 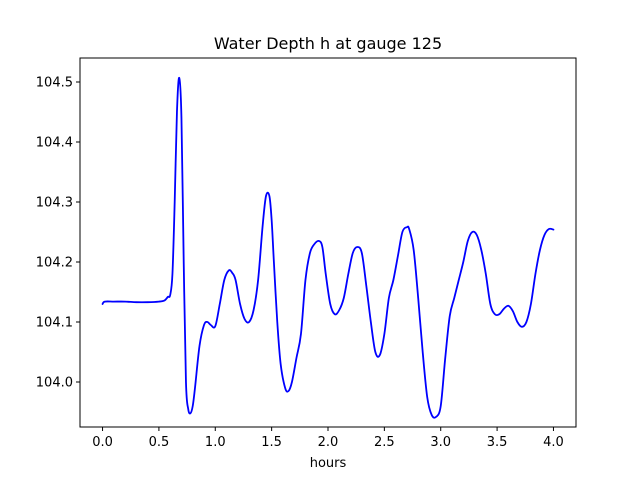 What do you see at coordinates (328, 442) in the screenshot?
I see `x-tick-label: 2.0` at bounding box center [328, 442].